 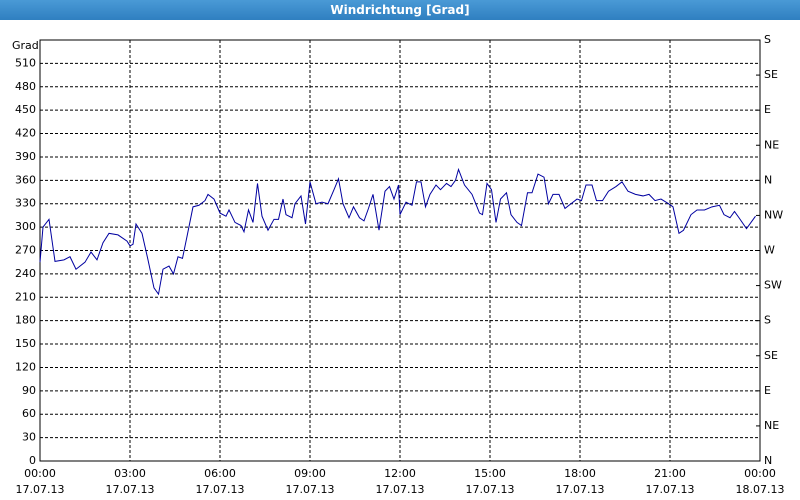 I want to click on y-tick-label: 210, so click(x=25, y=296).